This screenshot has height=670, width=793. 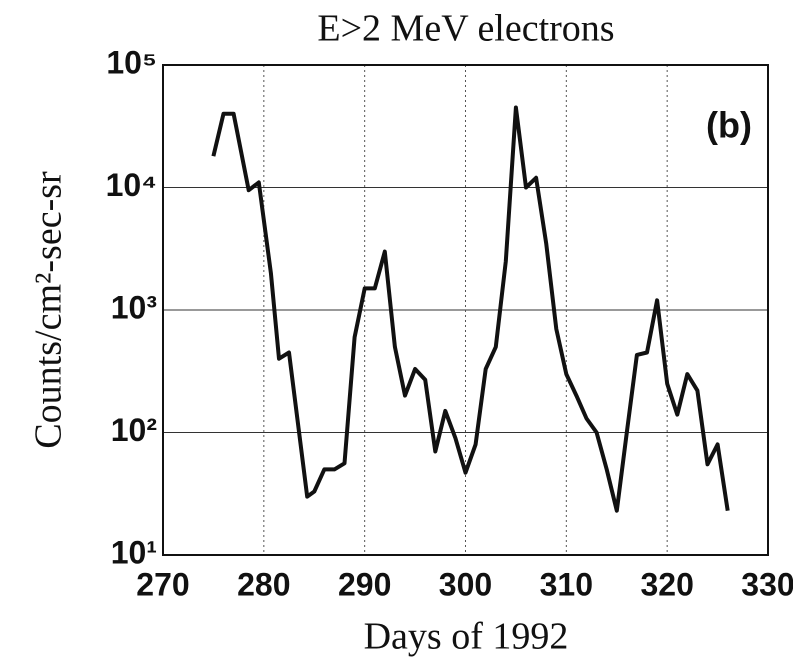 I want to click on x-tick-label: 310, so click(x=566, y=584).